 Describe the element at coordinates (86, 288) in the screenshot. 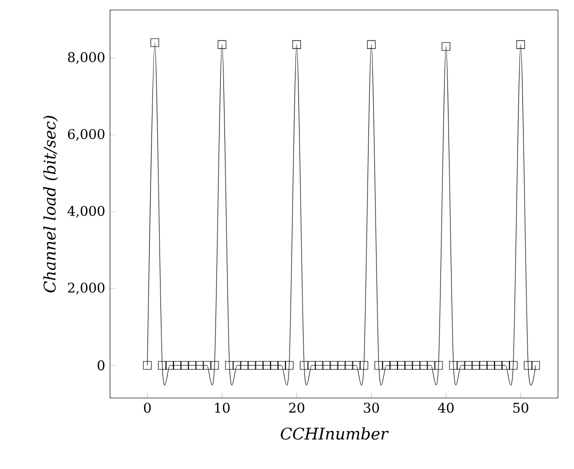

I see `y-tick-label: 2,000` at that location.